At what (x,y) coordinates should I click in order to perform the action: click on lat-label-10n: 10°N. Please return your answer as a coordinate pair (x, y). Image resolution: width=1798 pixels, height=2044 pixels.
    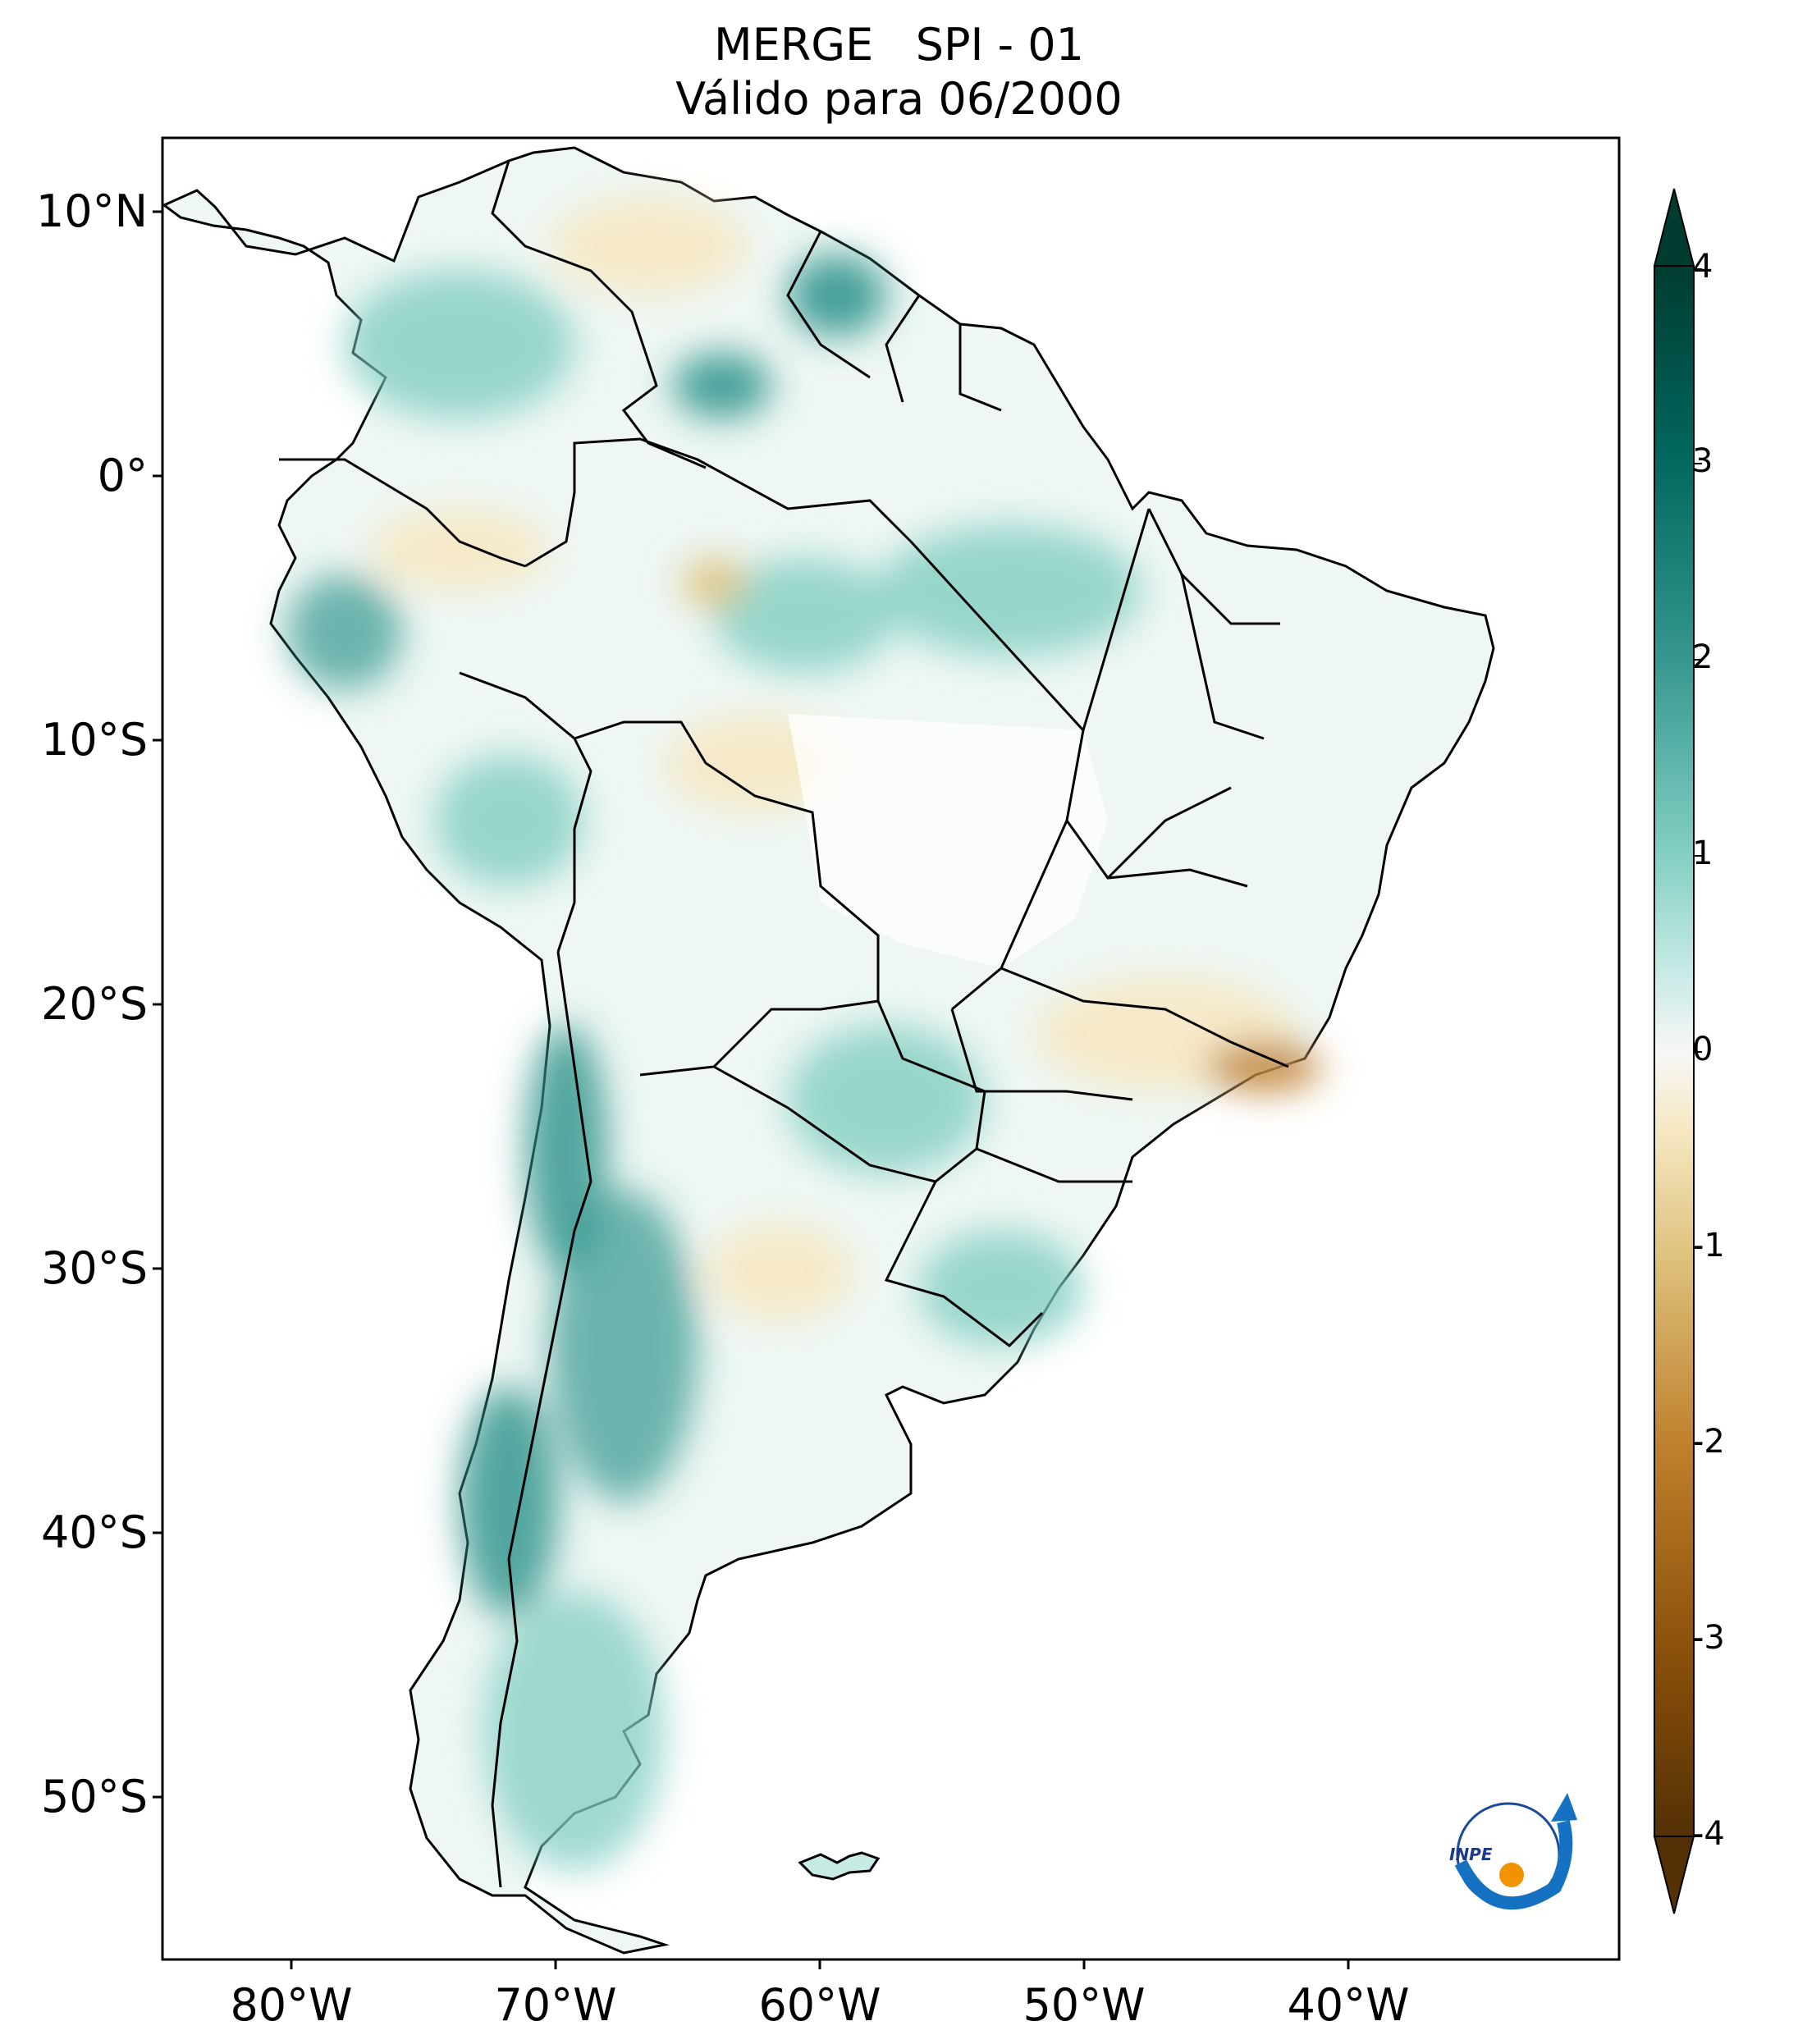
    Looking at the image, I should click on (91, 211).